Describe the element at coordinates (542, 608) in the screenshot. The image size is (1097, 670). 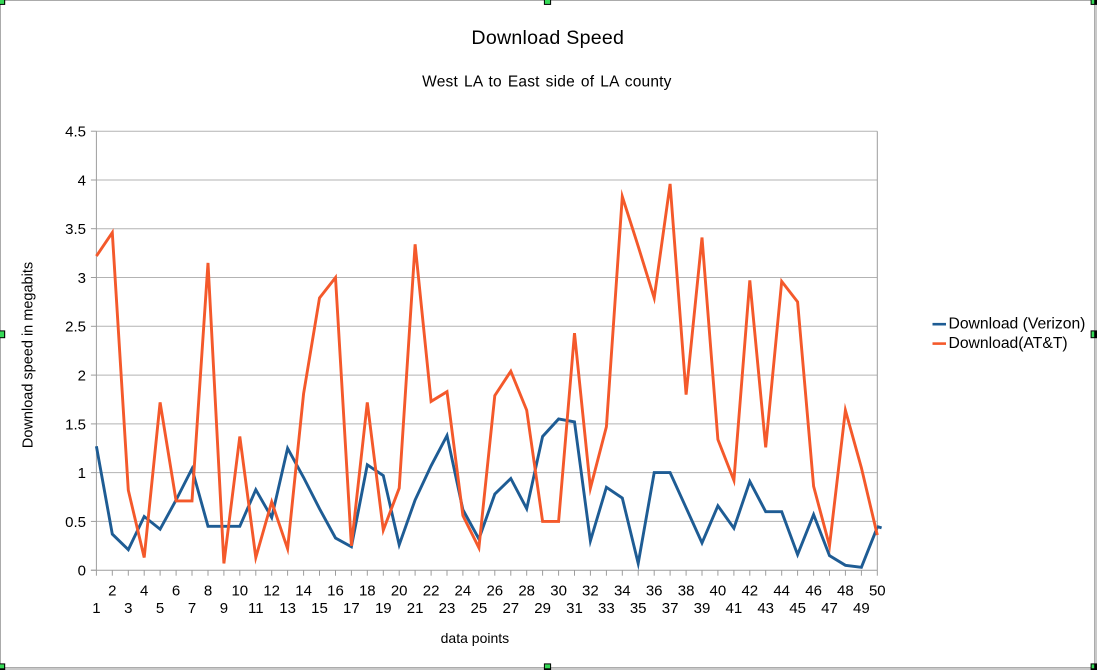
I see `svg-text: 29` at that location.